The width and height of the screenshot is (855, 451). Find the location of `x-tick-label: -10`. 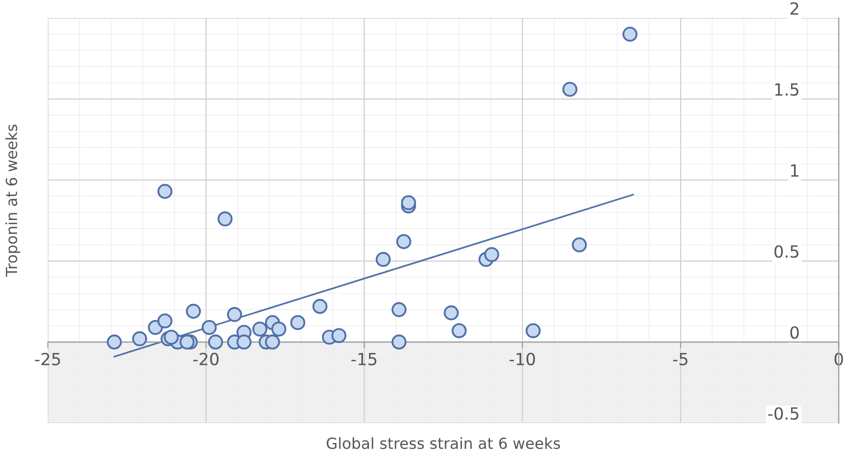

x-tick-label: -10 is located at coordinates (522, 359).